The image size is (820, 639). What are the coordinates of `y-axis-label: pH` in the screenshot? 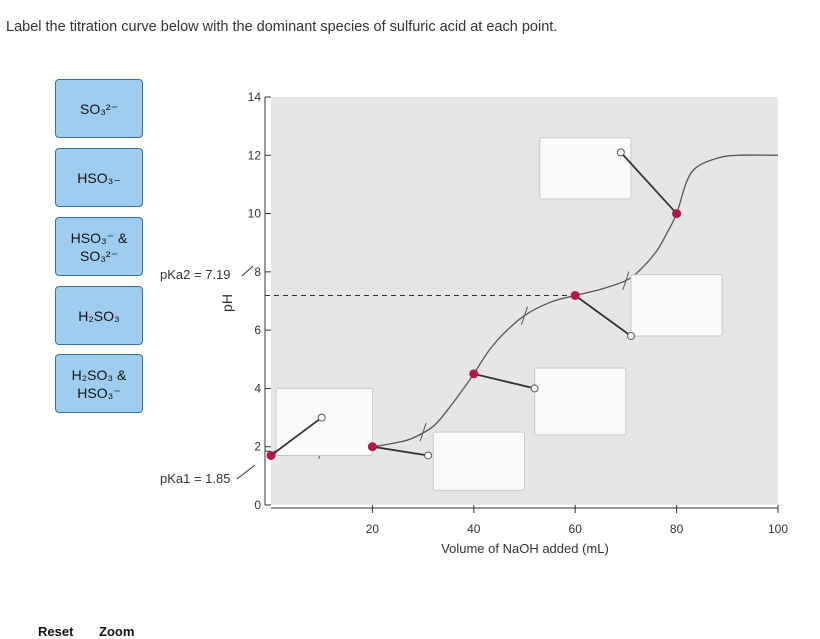 It's located at (227, 303).